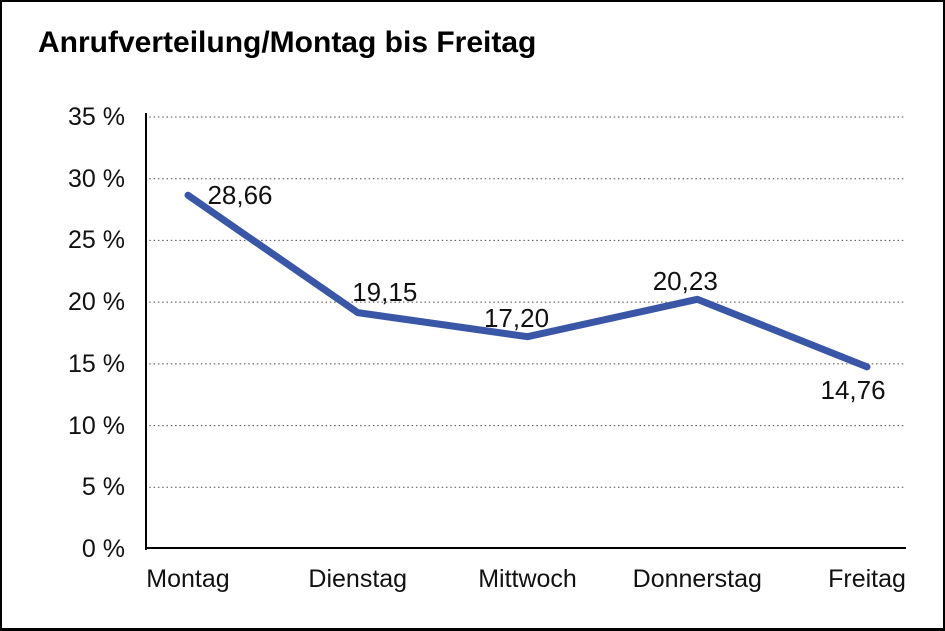 The width and height of the screenshot is (945, 631). I want to click on point-value-label: 19,15, so click(385, 291).